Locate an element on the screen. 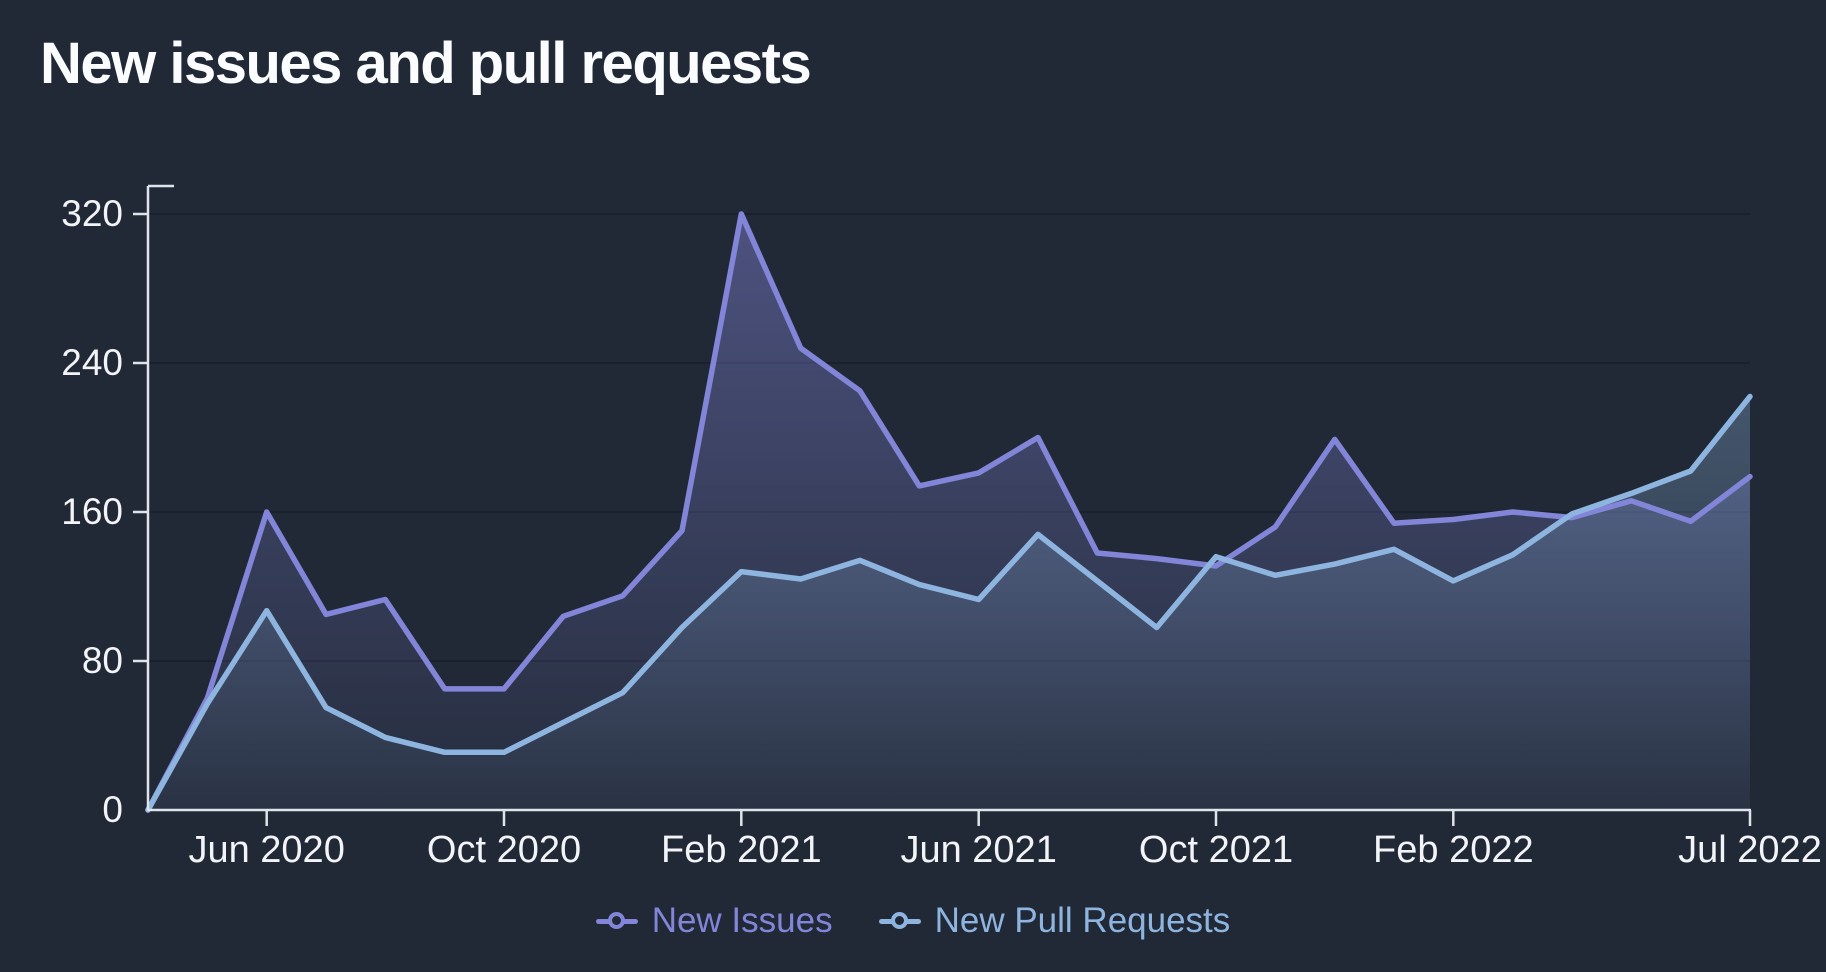 This screenshot has height=972, width=1826. y-tick-label: 0 is located at coordinates (112, 809).